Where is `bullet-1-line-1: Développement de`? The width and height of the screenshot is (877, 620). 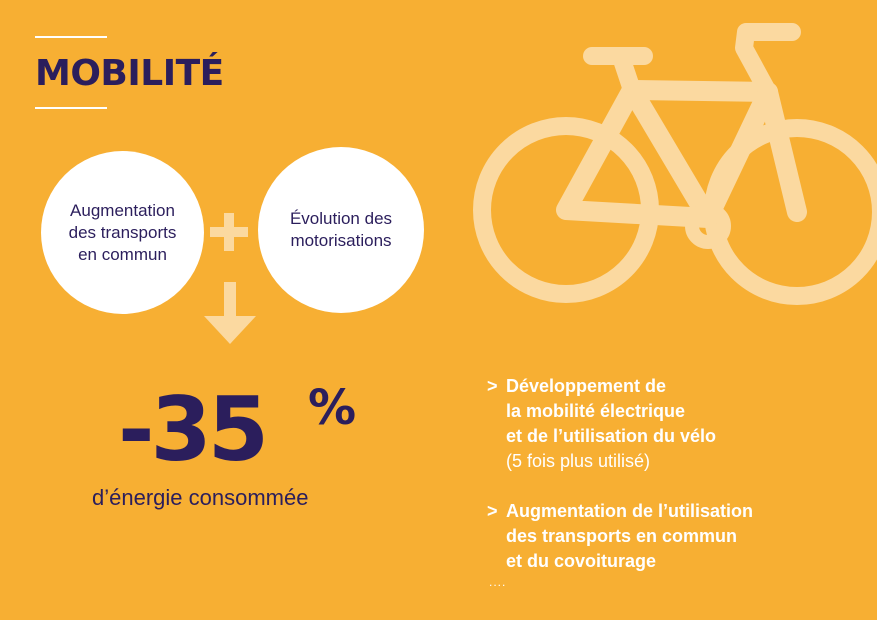 bullet-1-line-1: Développement de is located at coordinates (586, 386).